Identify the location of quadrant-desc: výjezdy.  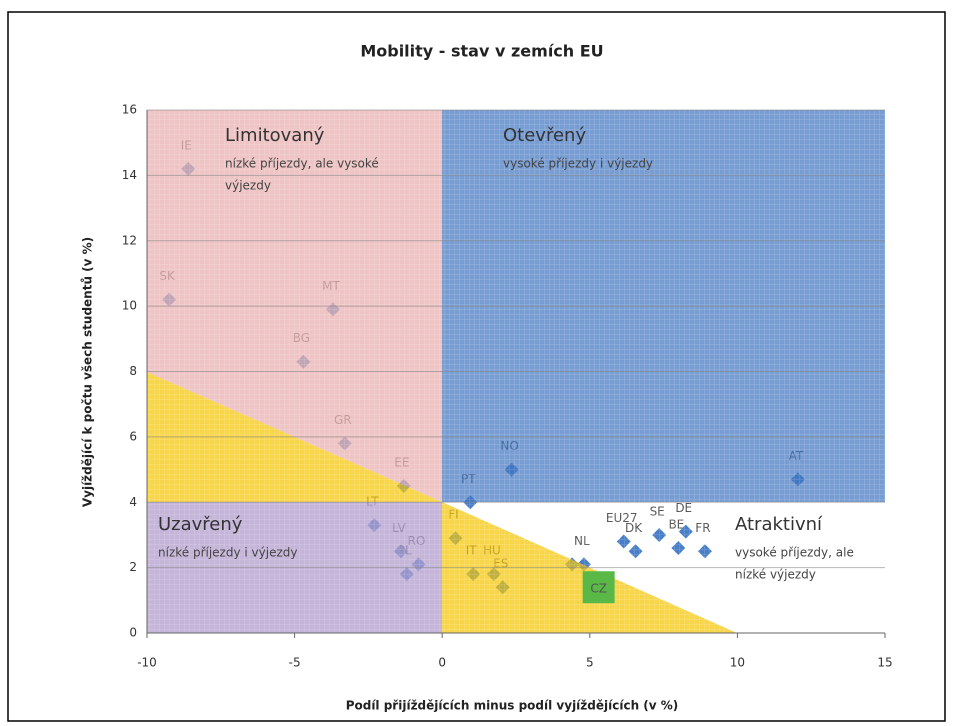
(248, 186).